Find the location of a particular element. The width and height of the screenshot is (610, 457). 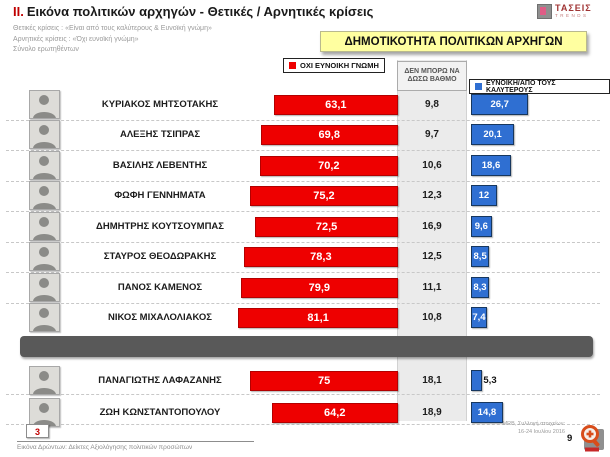

table-row: ΖΩΗ ΚΩΝΣΤΑΝΤΟΠΟΥΛΟΥ 64,2 18,9 14,8 is located at coordinates (305, 412).